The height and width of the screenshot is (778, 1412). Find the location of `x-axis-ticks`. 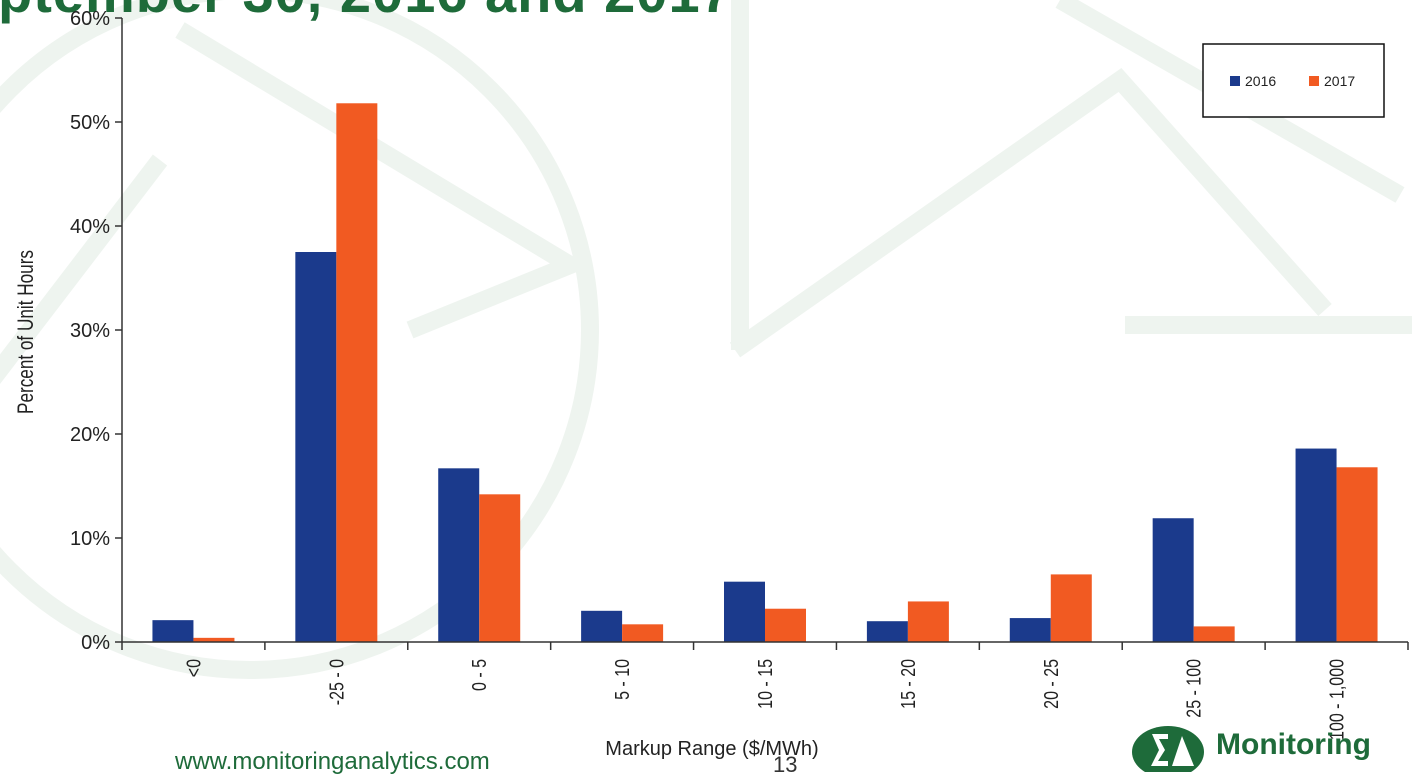

x-axis-ticks is located at coordinates (765, 646).